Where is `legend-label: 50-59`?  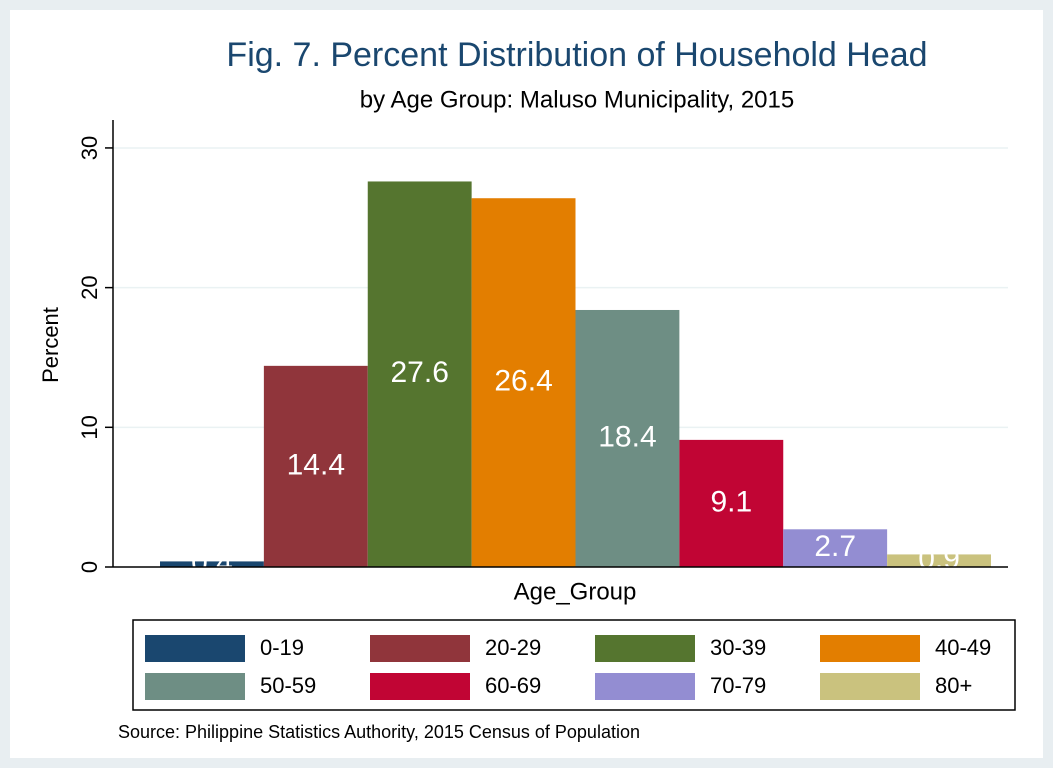 legend-label: 50-59 is located at coordinates (288, 685).